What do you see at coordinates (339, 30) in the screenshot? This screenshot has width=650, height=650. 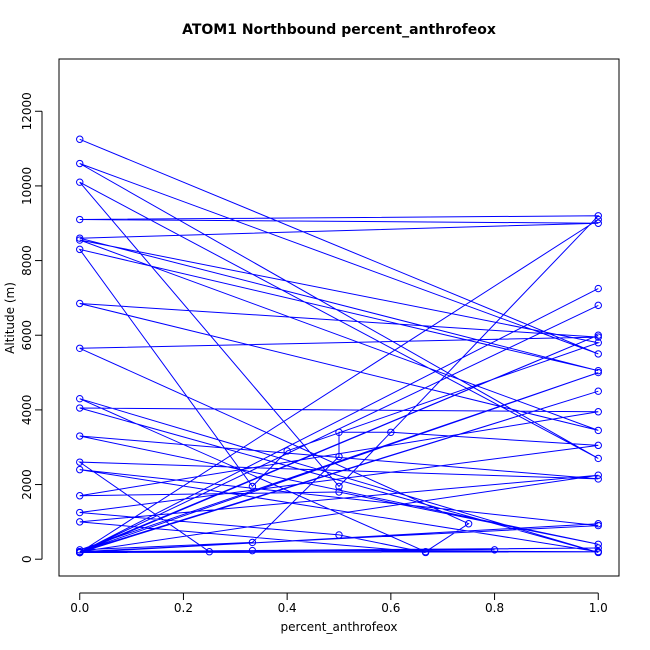 I see `chart-title: ATOM1 Northbound percent_anthrofeox` at bounding box center [339, 30].